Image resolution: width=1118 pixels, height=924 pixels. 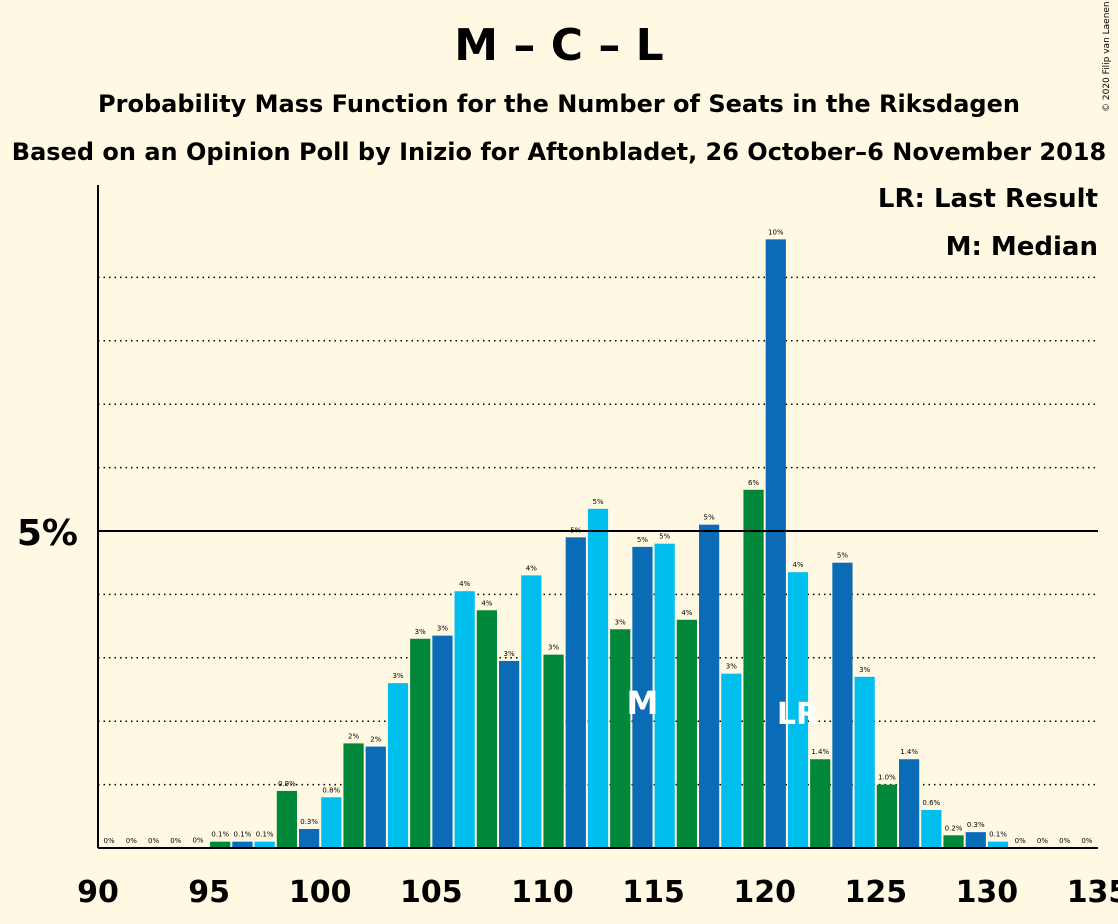 I want to click on median-marker: M, so click(x=643, y=703).